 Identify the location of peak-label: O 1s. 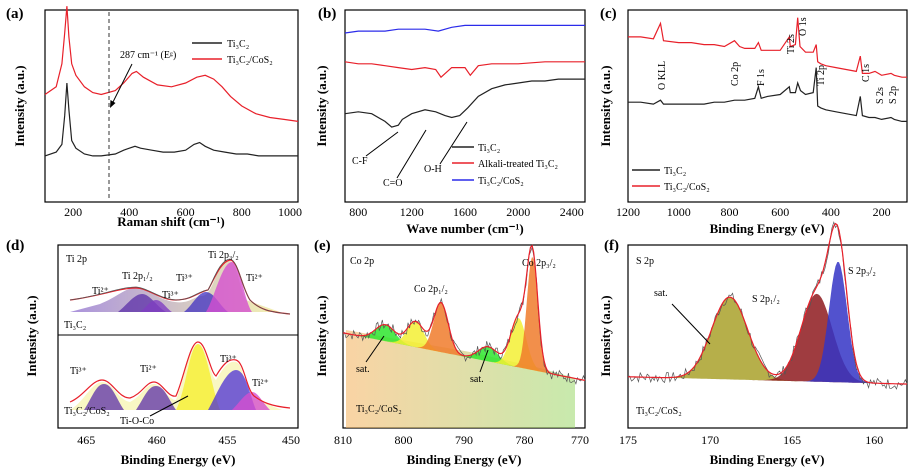
(803, 26).